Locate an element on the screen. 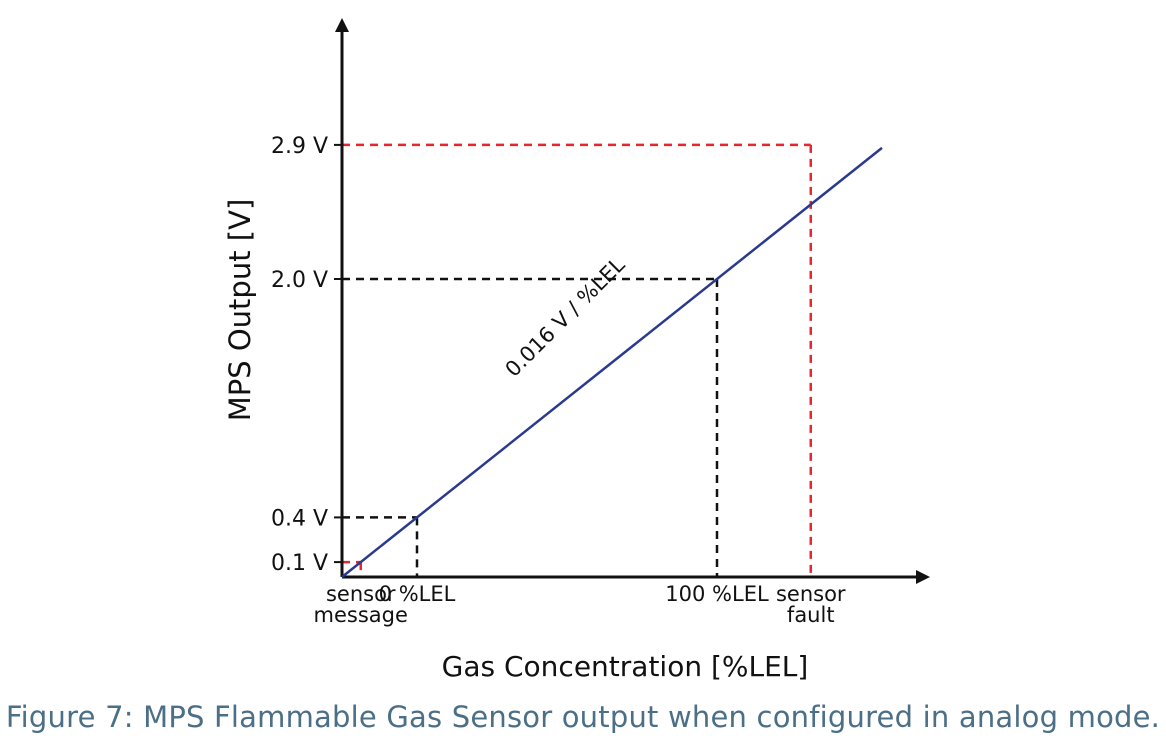 Image resolution: width=1166 pixels, height=752 pixels. y-tick-label: 2.9 V is located at coordinates (299, 146).